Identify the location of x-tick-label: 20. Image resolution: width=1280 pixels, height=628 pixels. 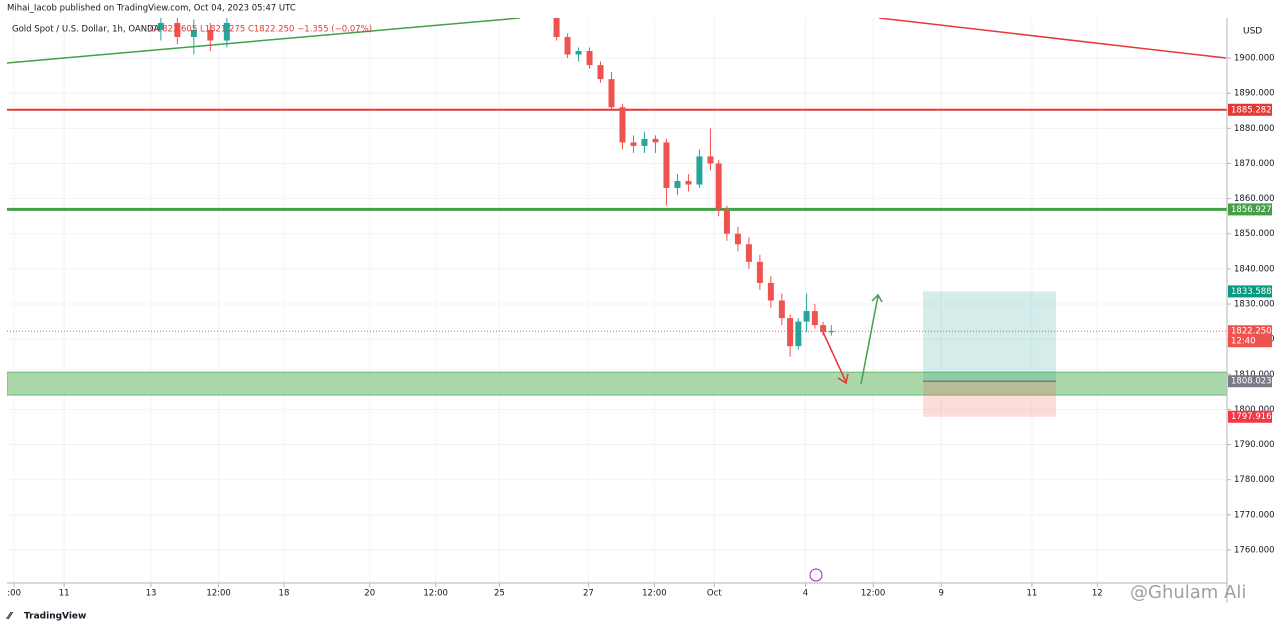
(369, 594).